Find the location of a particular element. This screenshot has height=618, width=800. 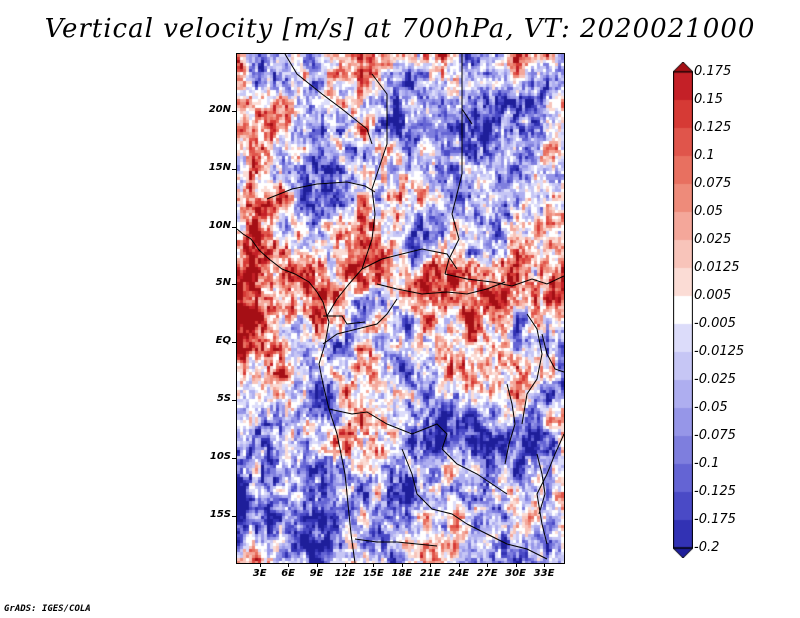

colorbar-level-label: -0.175 is located at coordinates (715, 519).